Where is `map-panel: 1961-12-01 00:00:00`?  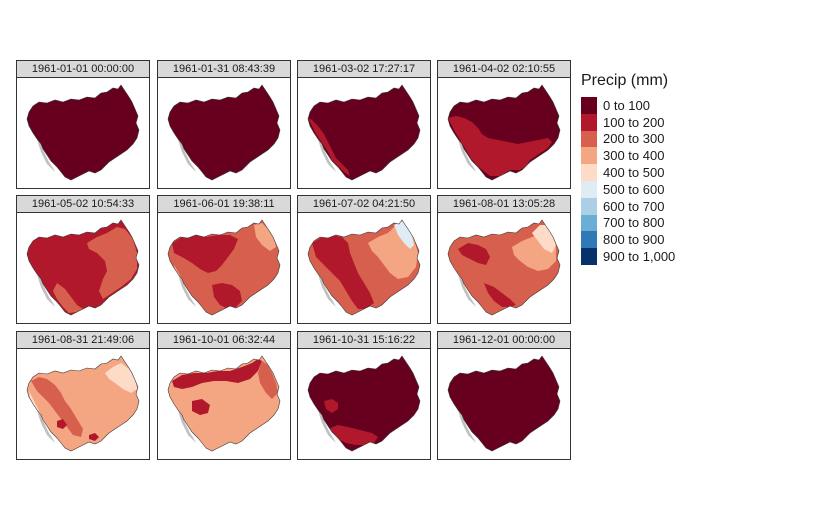
map-panel: 1961-12-01 00:00:00 is located at coordinates (504, 395).